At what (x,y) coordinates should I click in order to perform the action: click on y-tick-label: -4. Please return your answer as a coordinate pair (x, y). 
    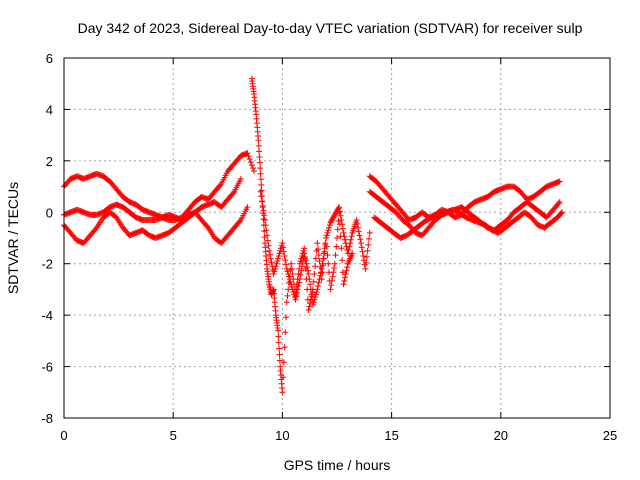
    Looking at the image, I should click on (47, 315).